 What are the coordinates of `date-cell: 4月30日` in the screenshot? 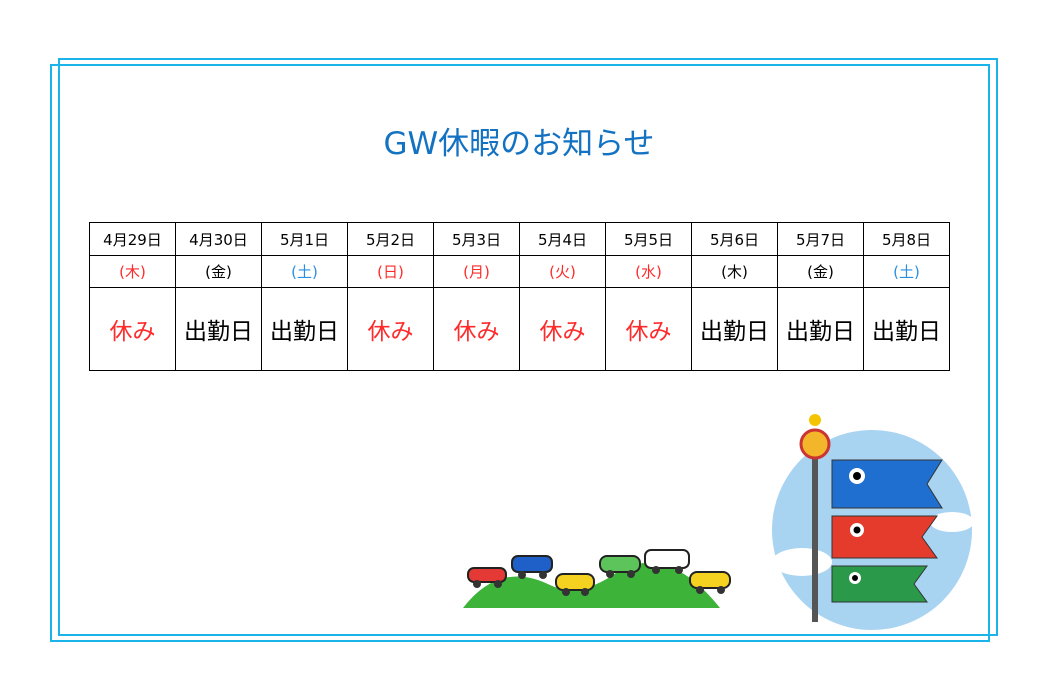 It's located at (218, 239).